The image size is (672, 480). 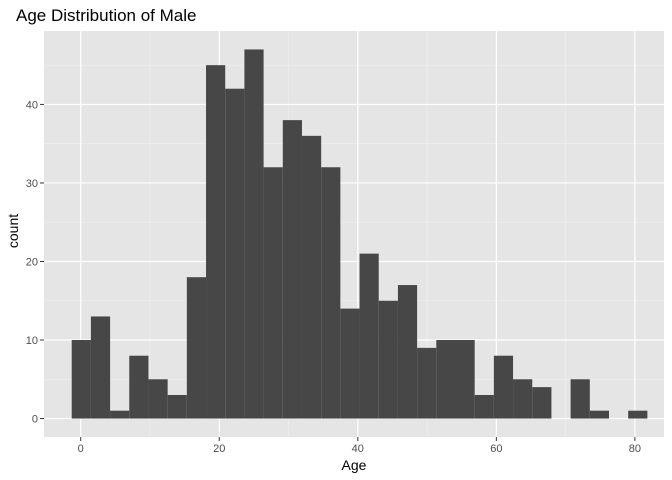 I want to click on y-axis: 0 10 20 30 40, so click(x=35, y=262).